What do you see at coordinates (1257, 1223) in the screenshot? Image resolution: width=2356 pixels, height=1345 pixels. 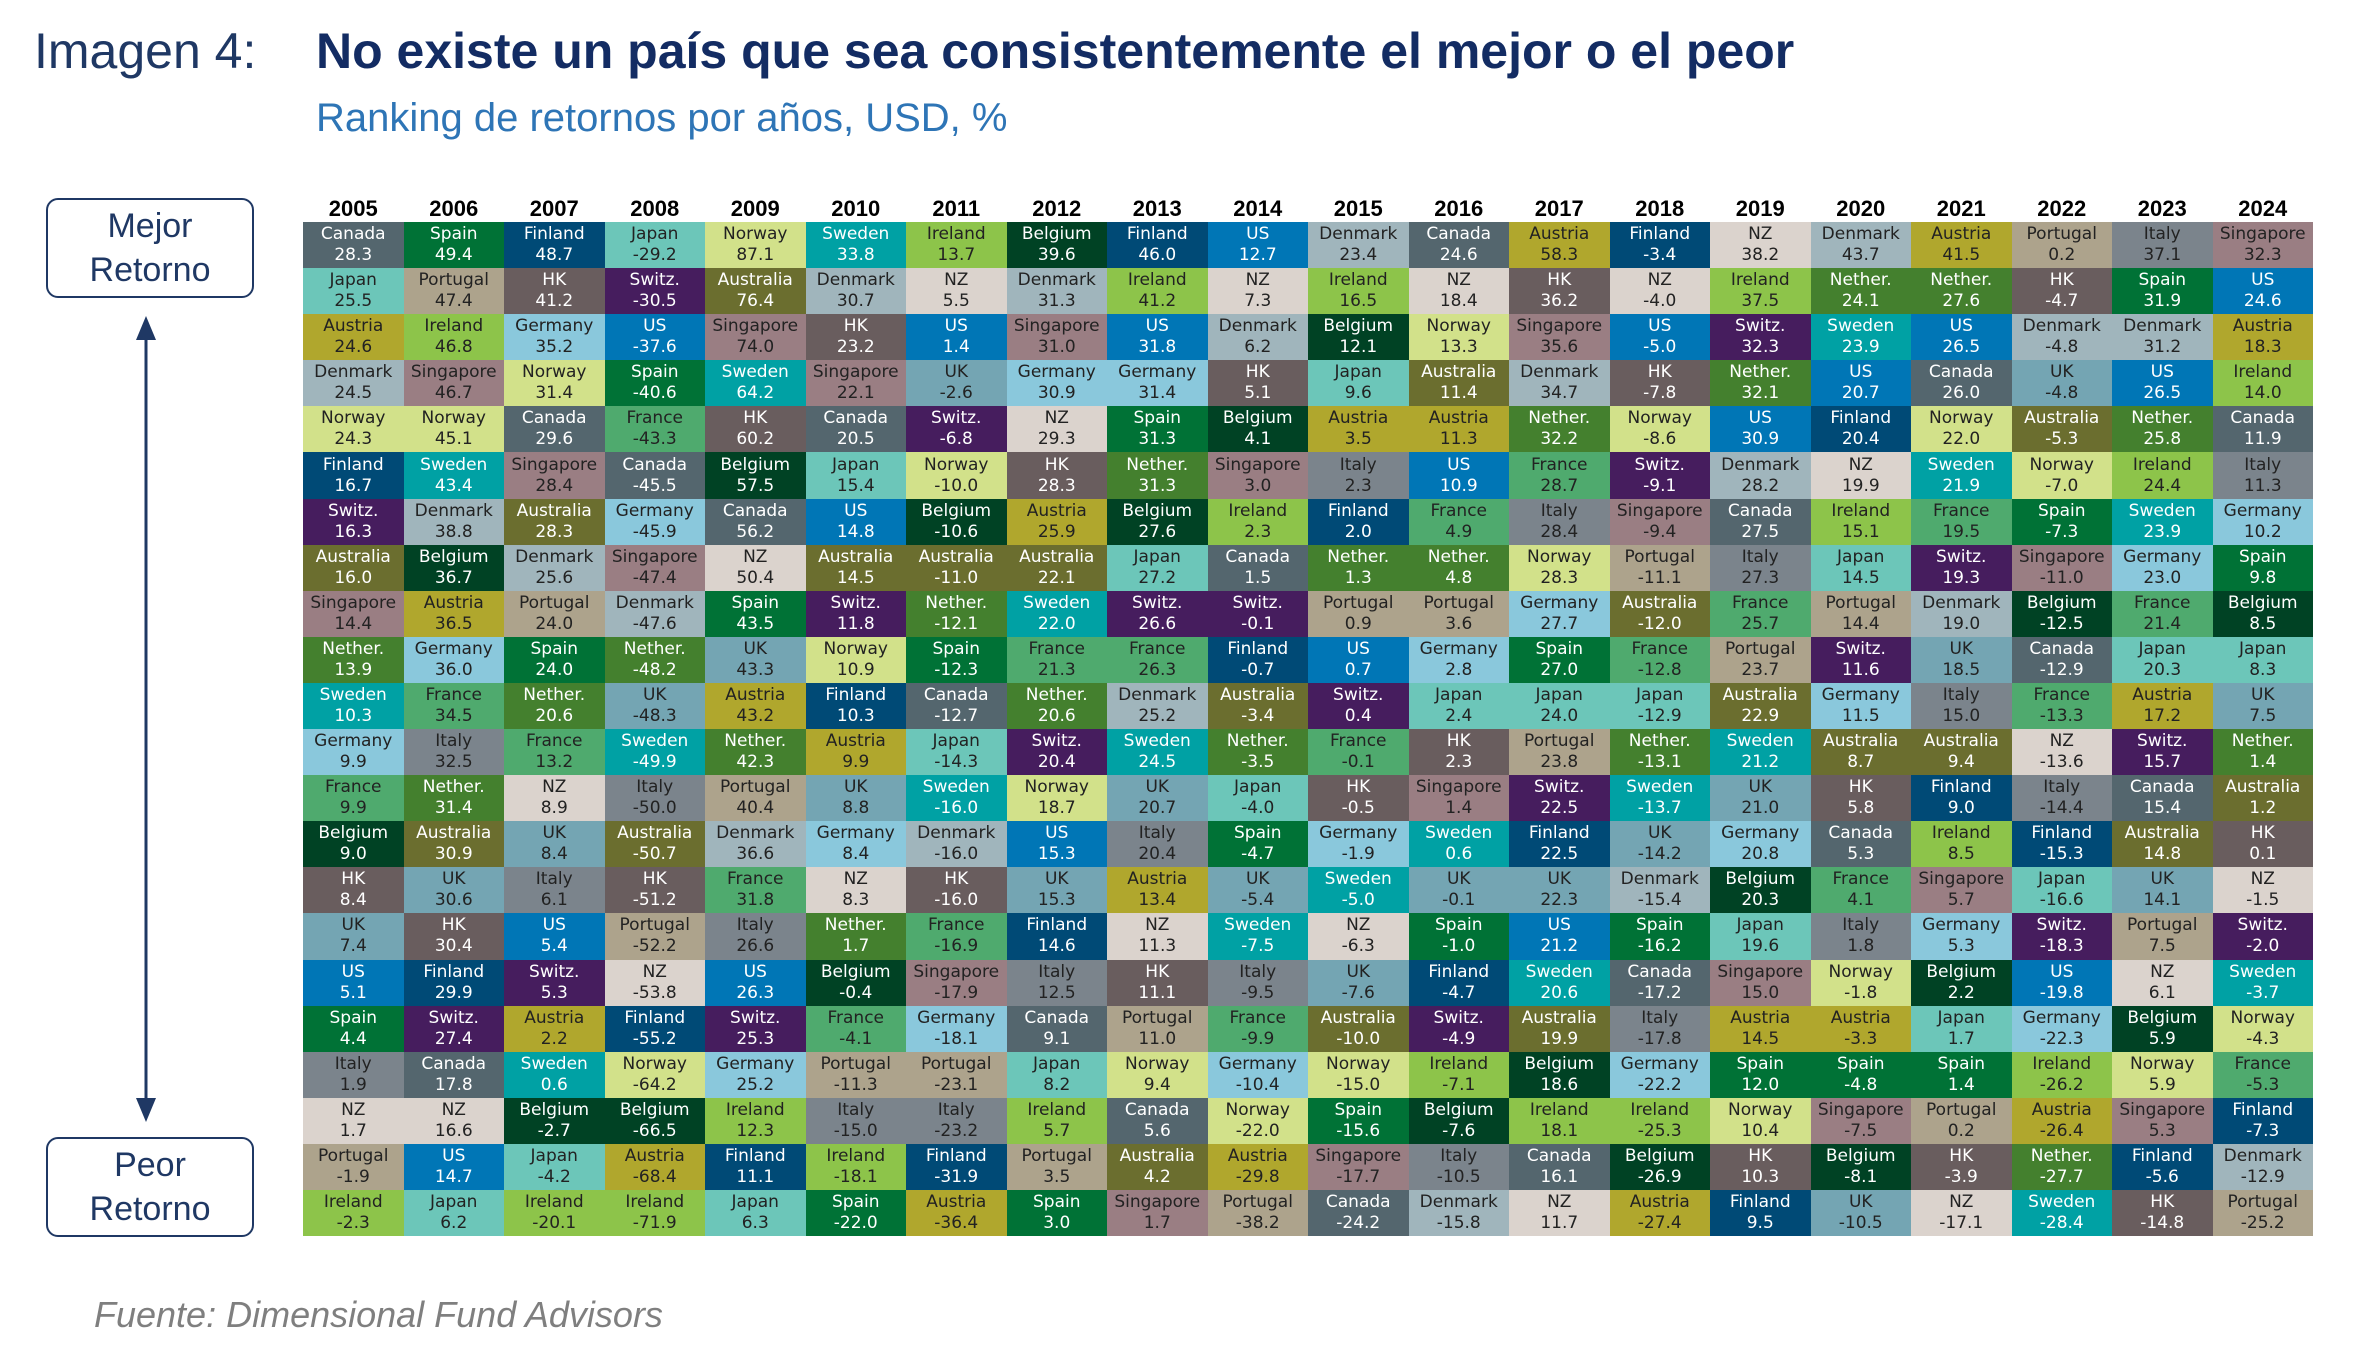 I see `return-value: -38.2` at bounding box center [1257, 1223].